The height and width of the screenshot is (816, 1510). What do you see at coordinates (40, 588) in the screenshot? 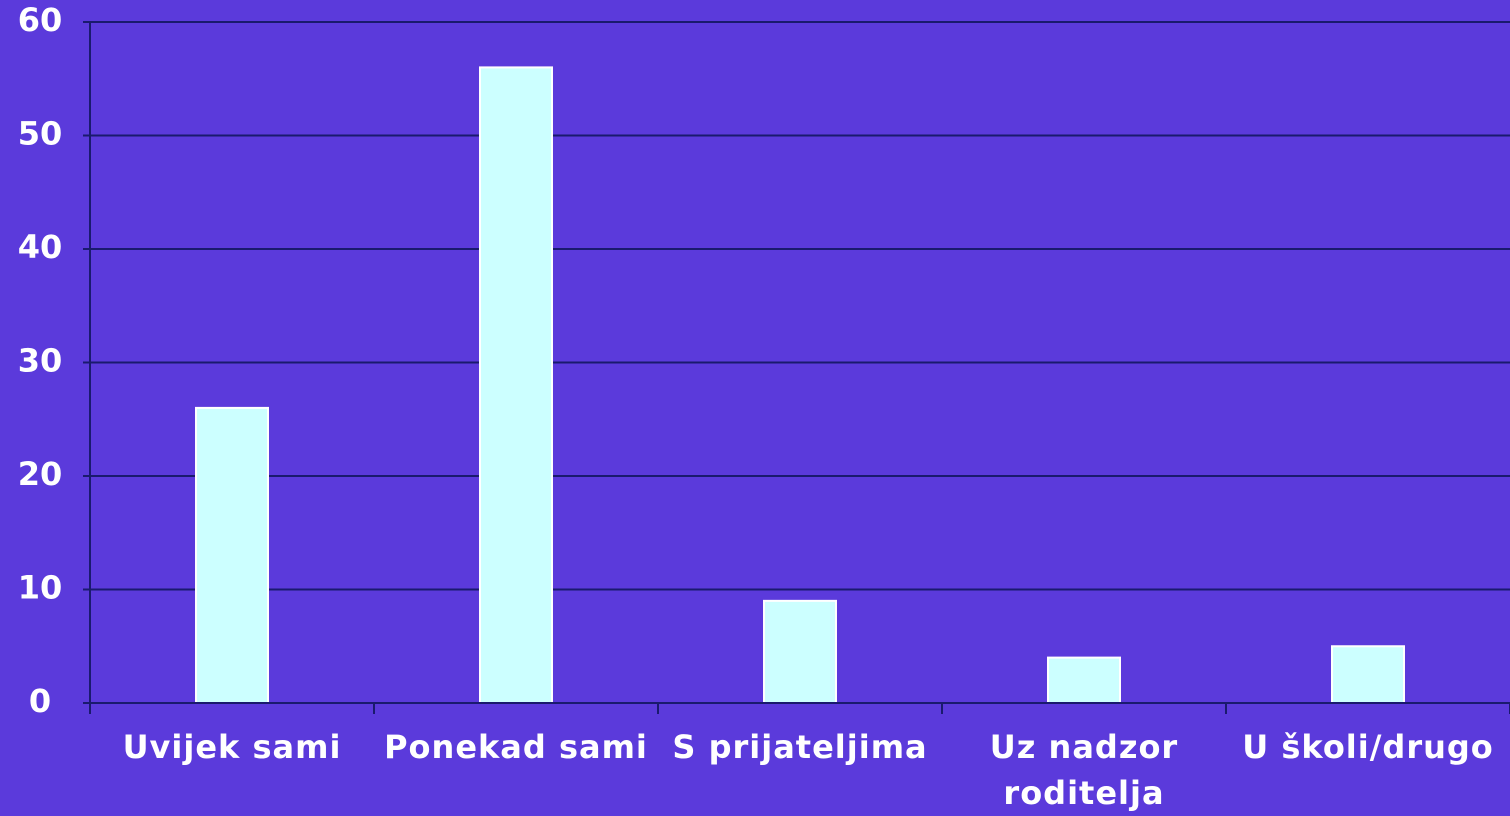
I see `y-tick-label: 10` at bounding box center [40, 588].